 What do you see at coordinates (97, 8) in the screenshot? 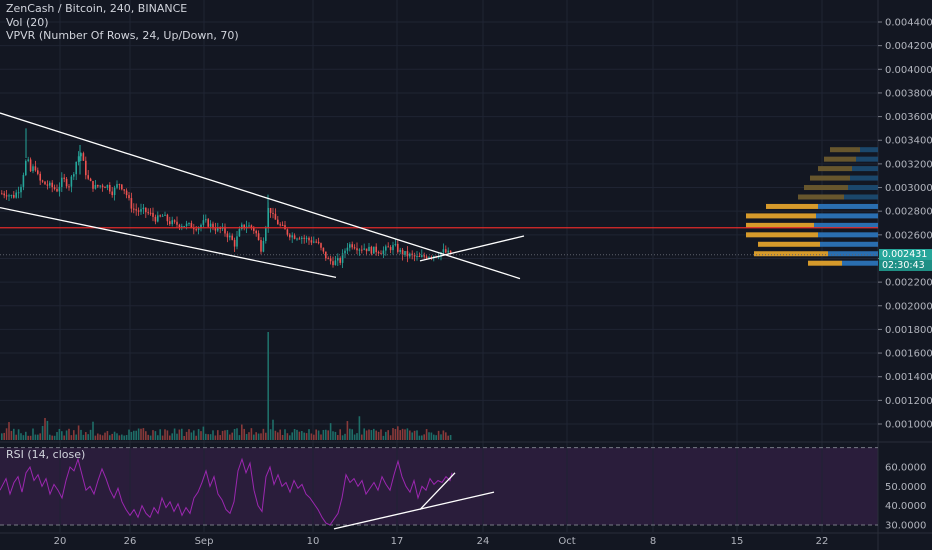
I see `legend-symbol: ZenCash / Bitcoin, 240, BINANCE` at bounding box center [97, 8].